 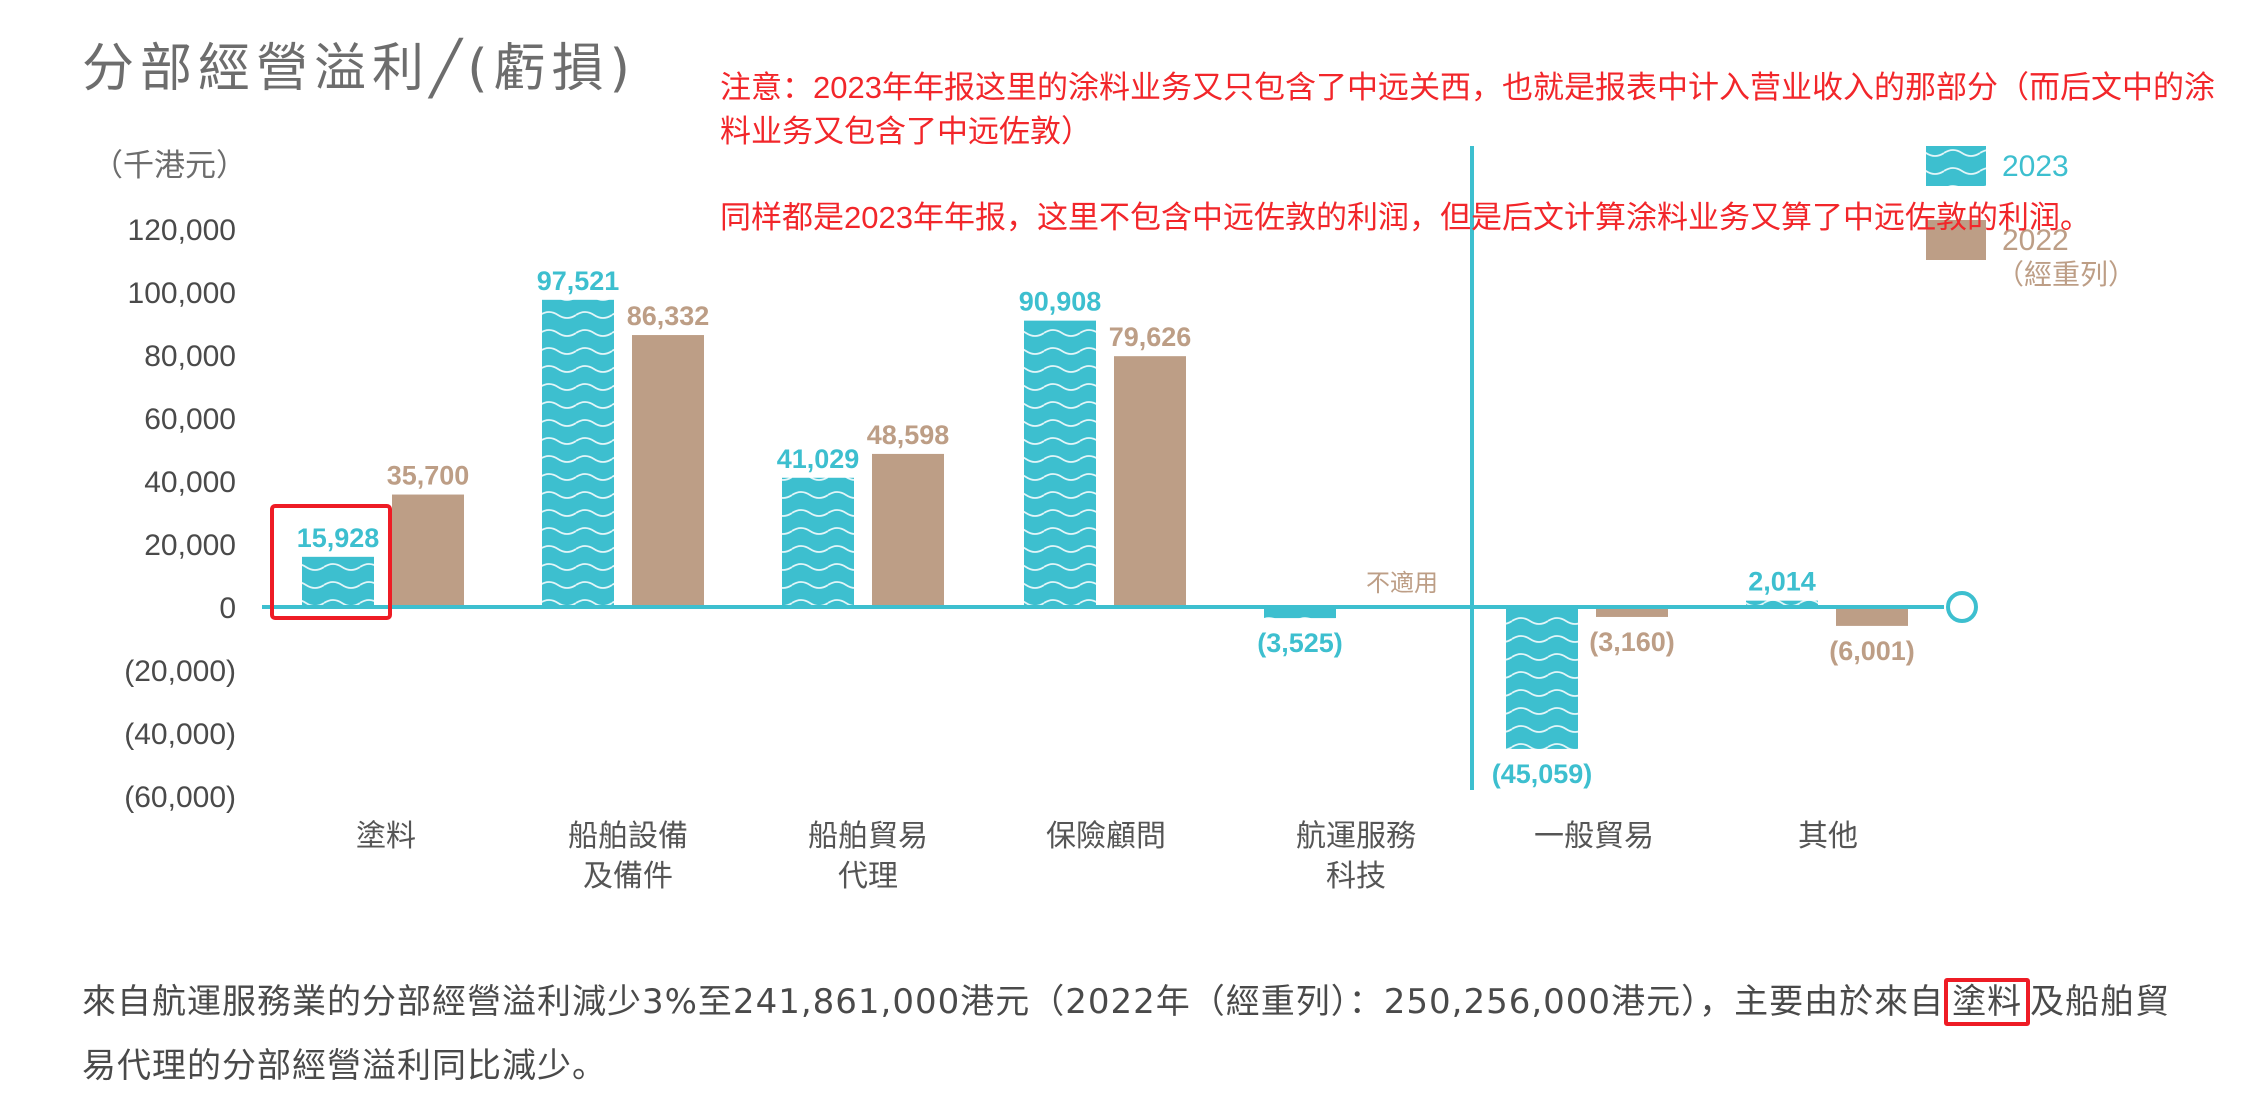 What do you see at coordinates (578, 281) in the screenshot?
I see `bar-label-2023: 97,521` at bounding box center [578, 281].